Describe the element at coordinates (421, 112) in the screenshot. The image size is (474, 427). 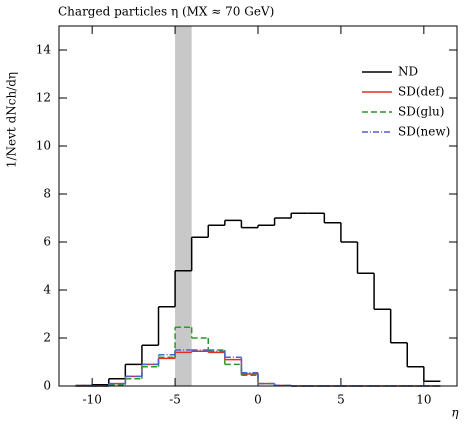
I see `legend-label: SD(glu)` at that location.